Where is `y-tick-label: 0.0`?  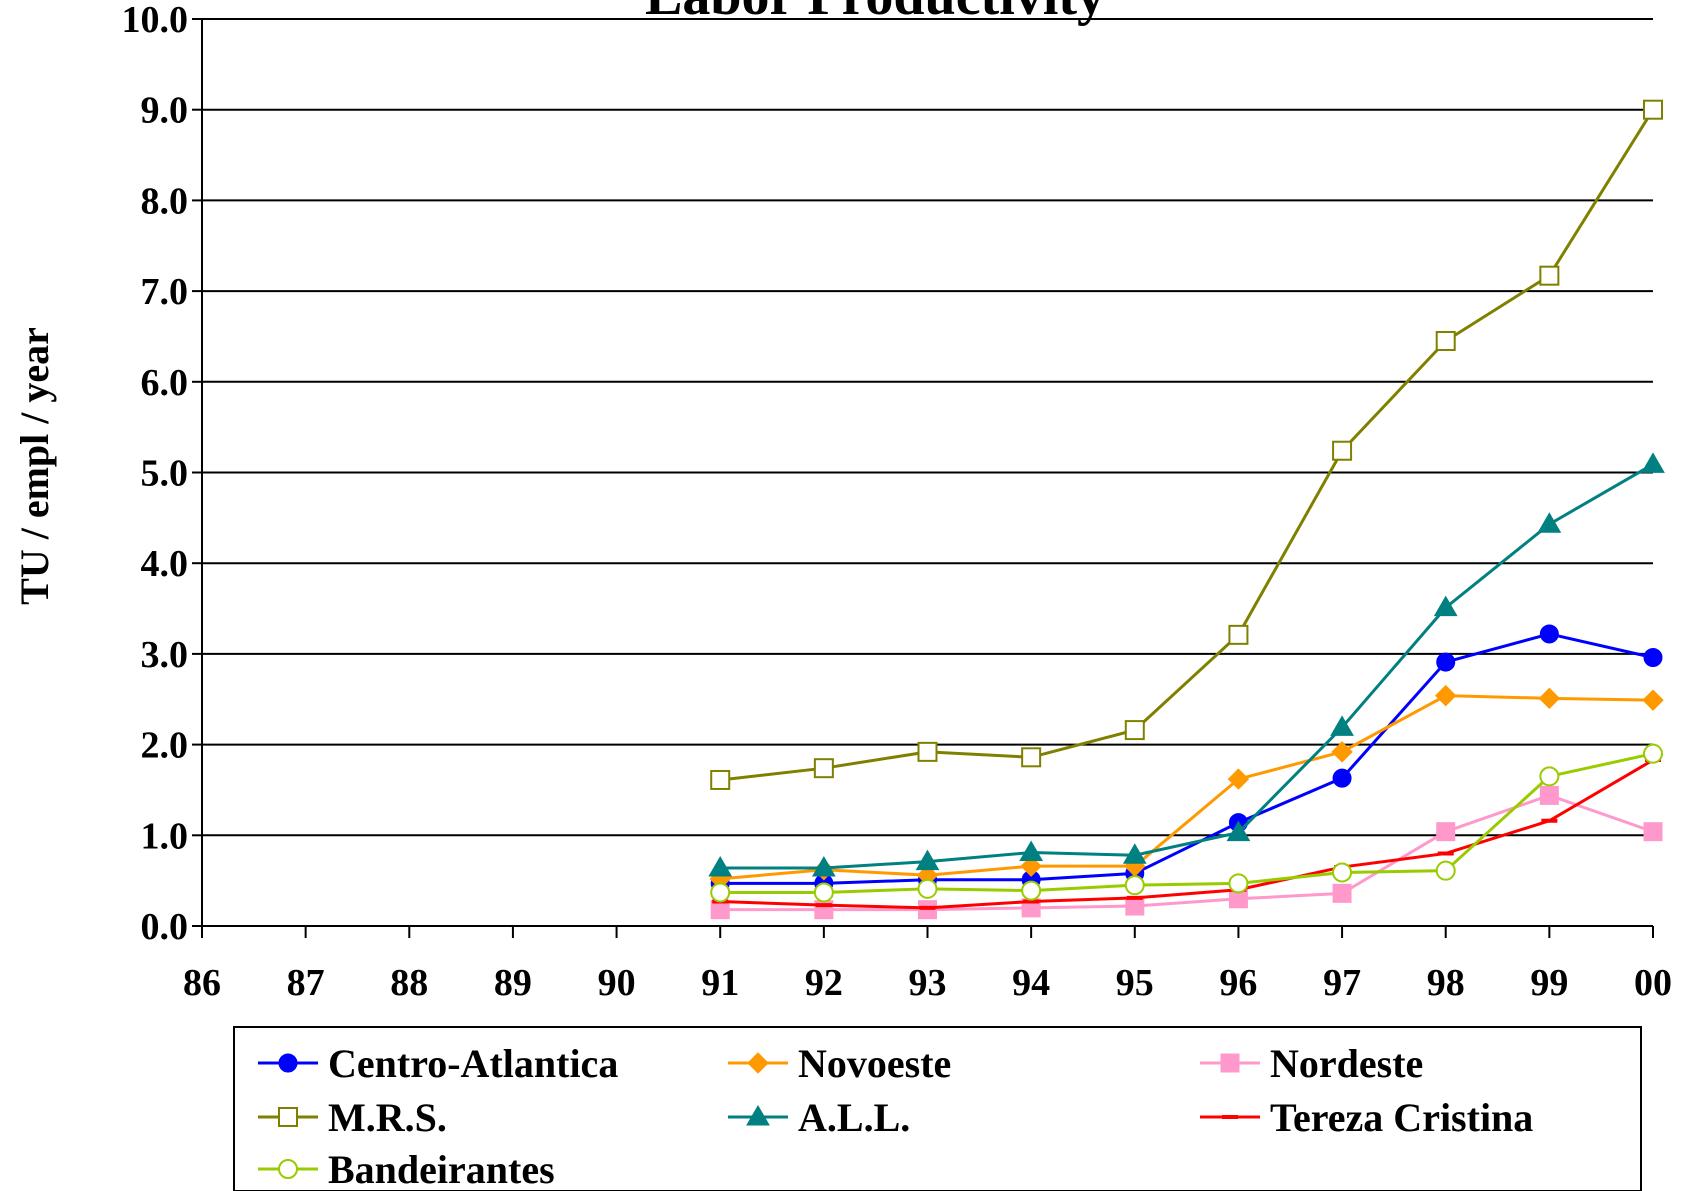 y-tick-label: 0.0 is located at coordinates (165, 927).